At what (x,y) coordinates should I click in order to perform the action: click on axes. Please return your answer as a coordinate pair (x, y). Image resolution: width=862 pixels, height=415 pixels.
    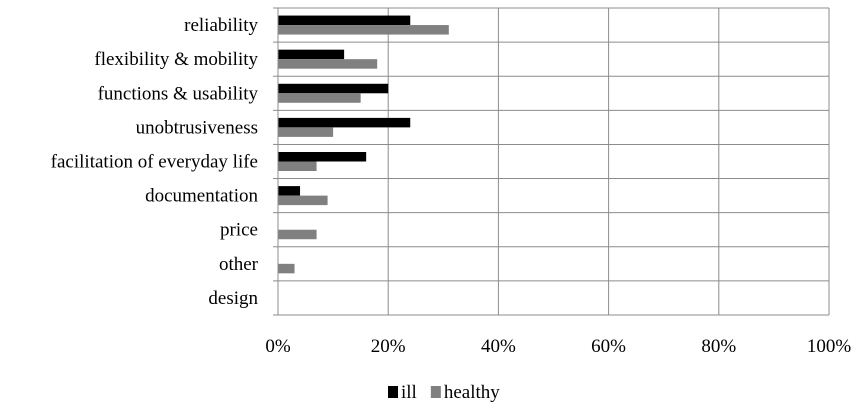
    Looking at the image, I should click on (276, 161).